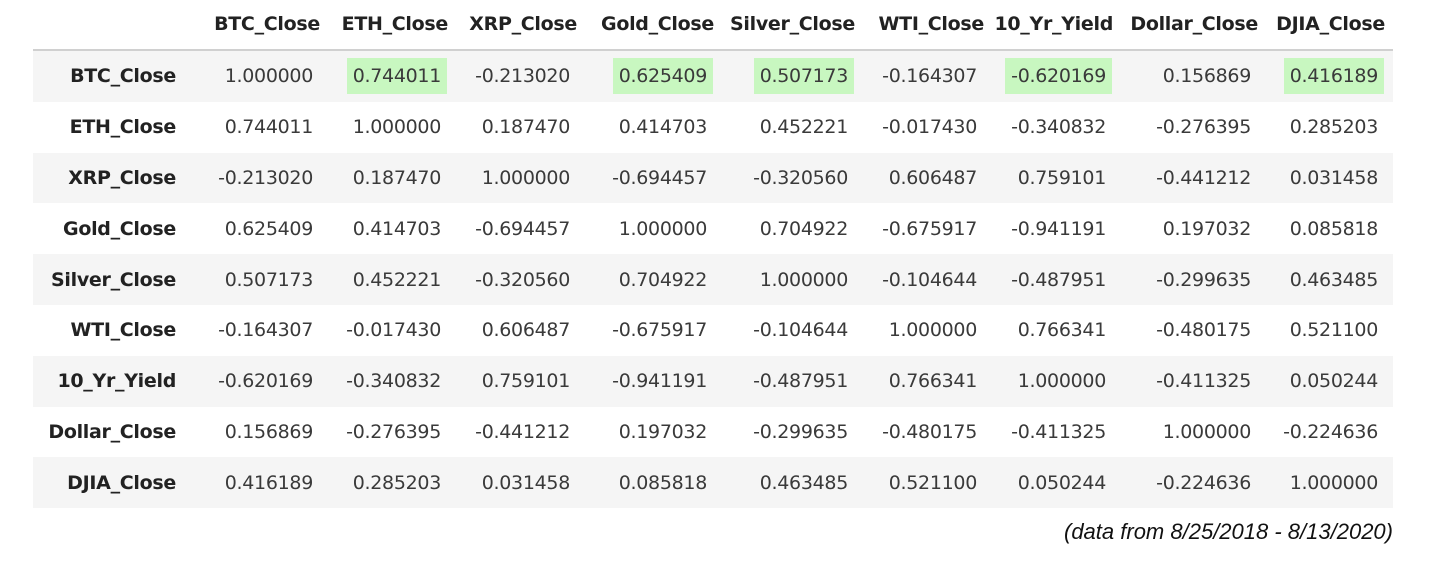 The width and height of the screenshot is (1432, 562). What do you see at coordinates (1228, 531) in the screenshot?
I see `data-date-range-caption: (data from 8/25/2018 - 8/13/2020)` at bounding box center [1228, 531].